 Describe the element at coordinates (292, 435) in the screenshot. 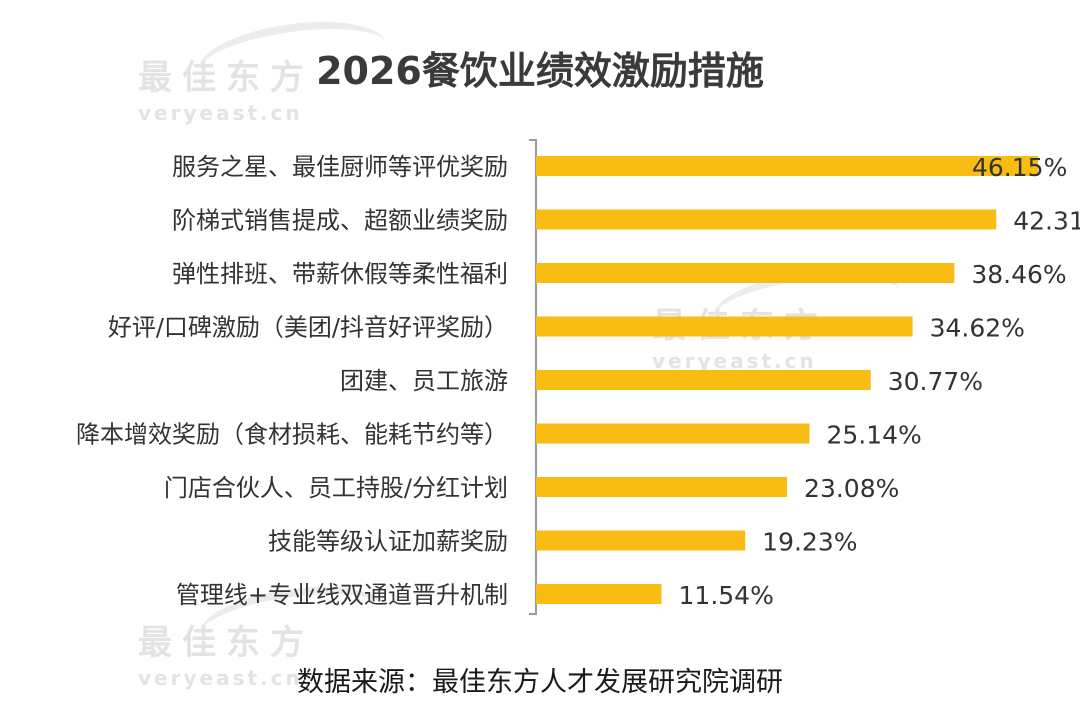

I see `category-label: 降本增效奖励（食材损耗、能耗节约等）` at that location.